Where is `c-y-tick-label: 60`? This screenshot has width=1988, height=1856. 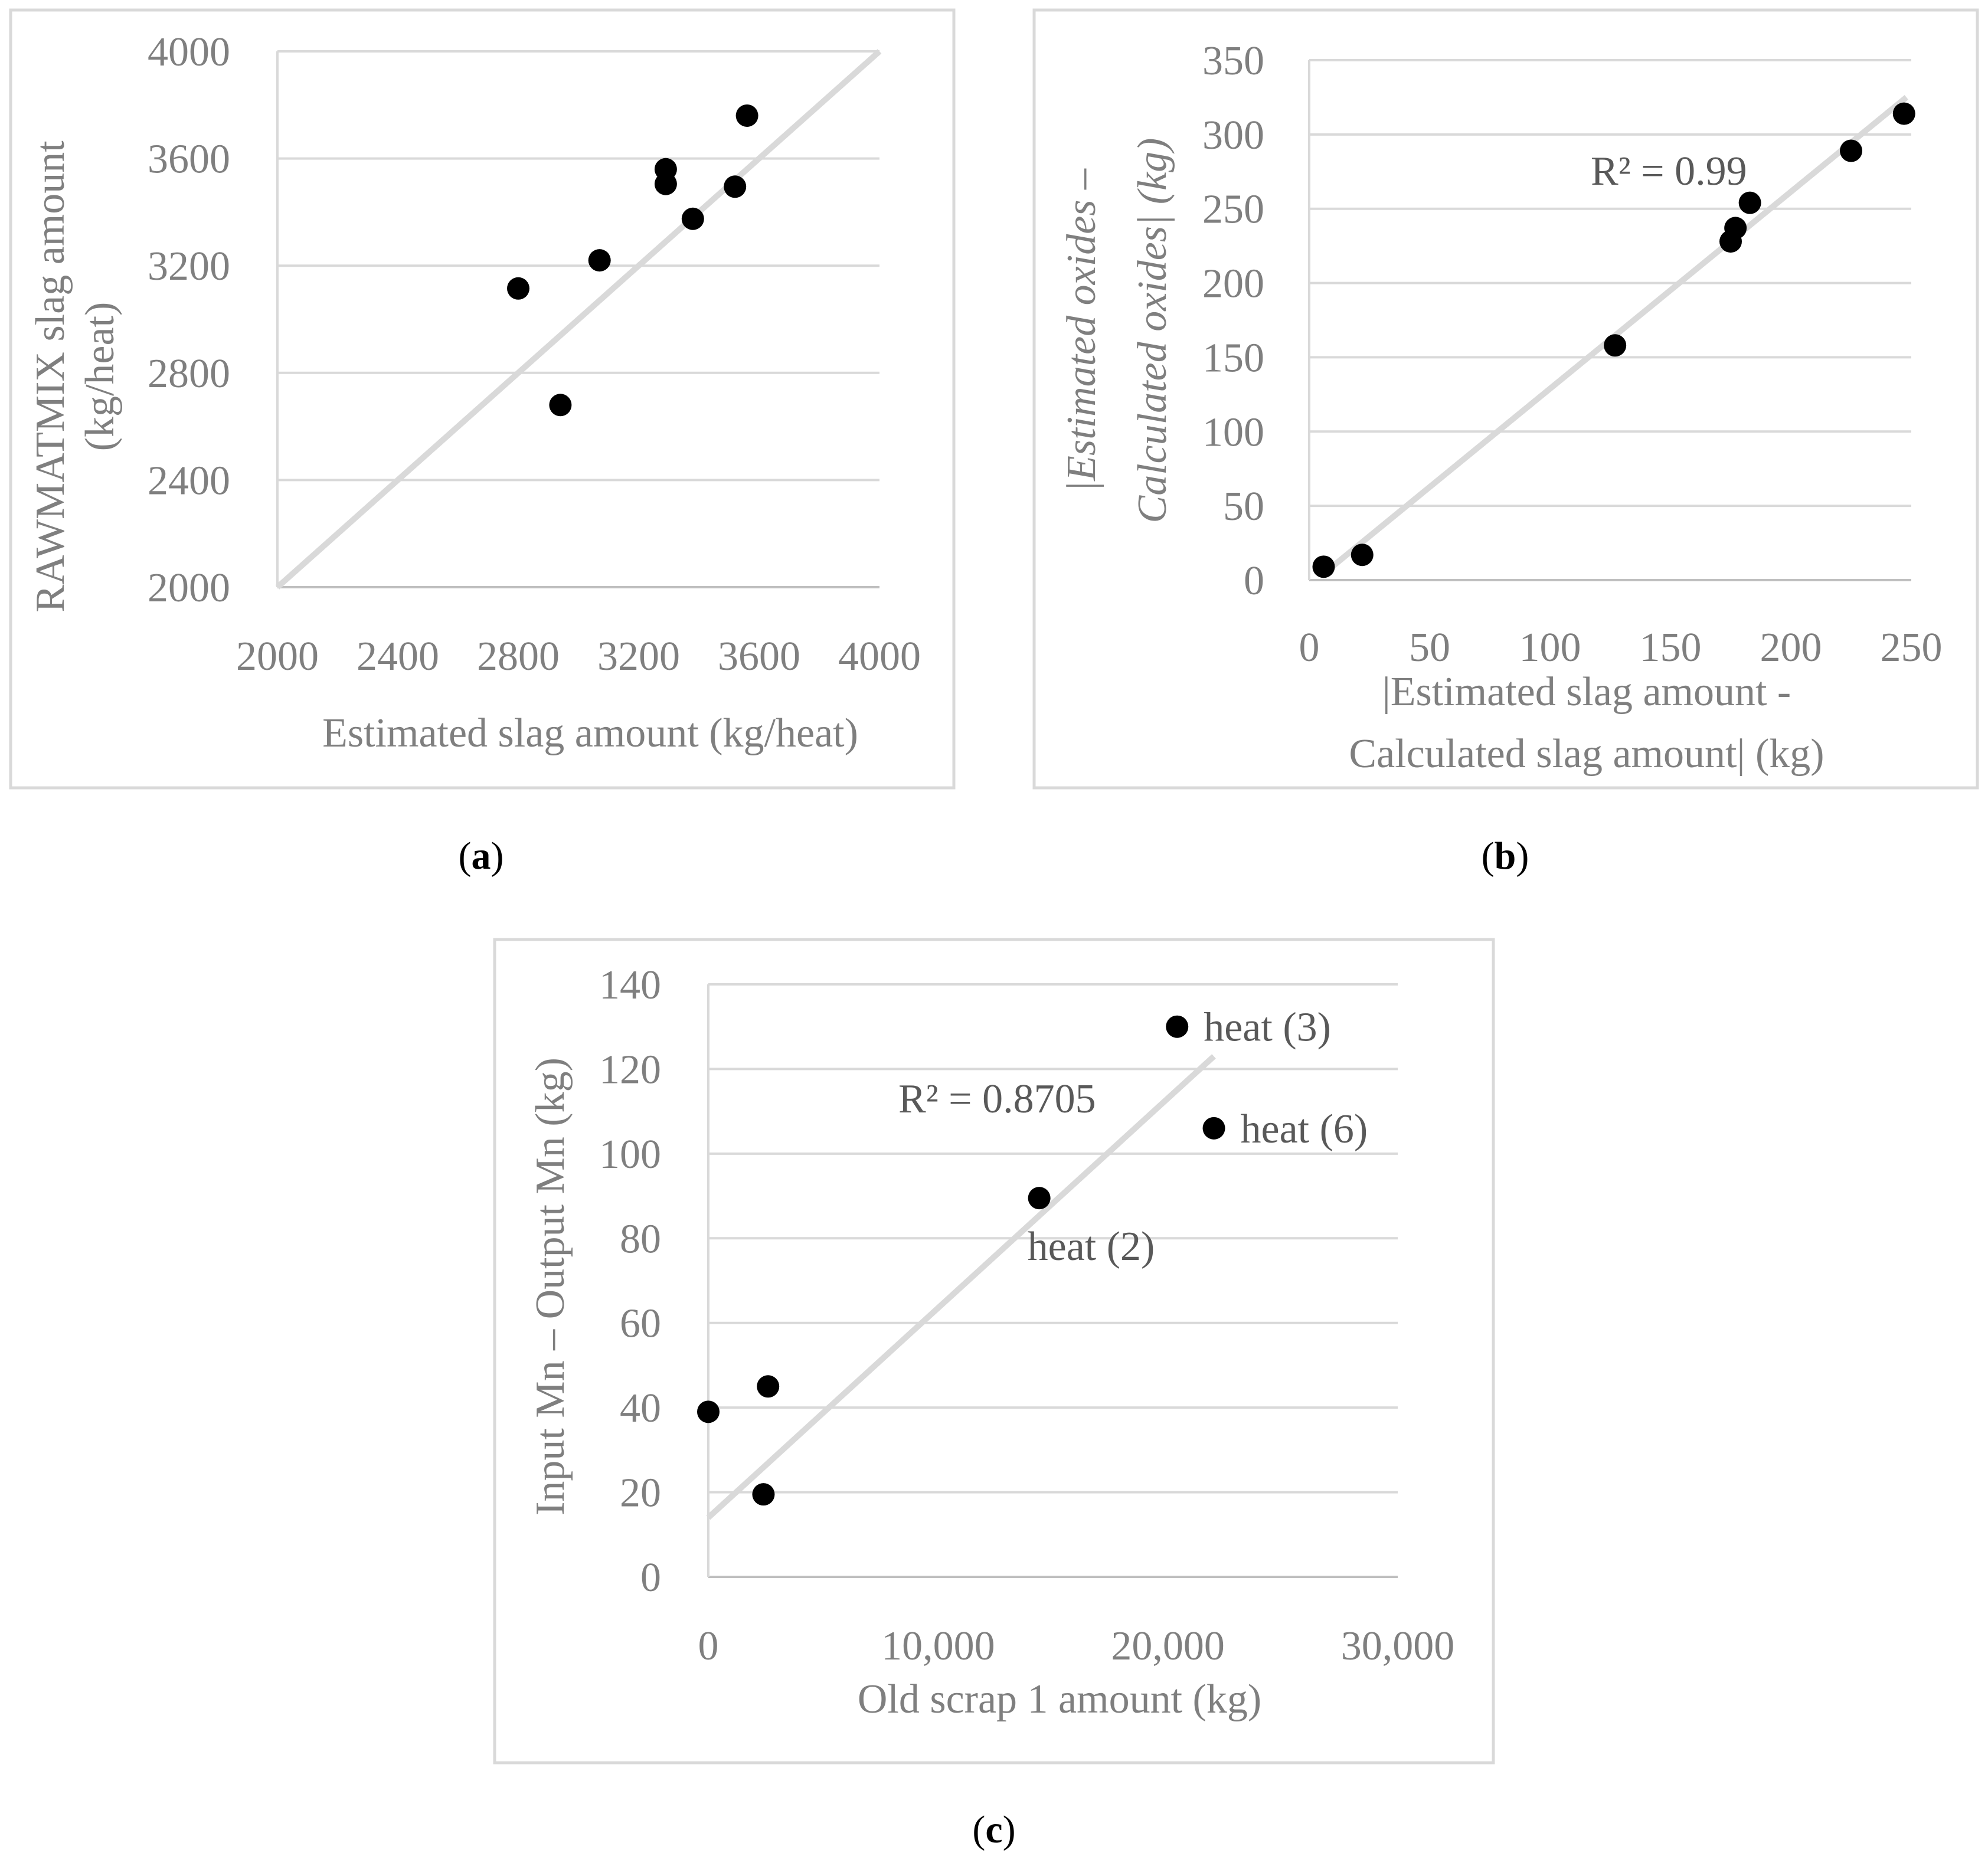 c-y-tick-label: 60 is located at coordinates (640, 1324).